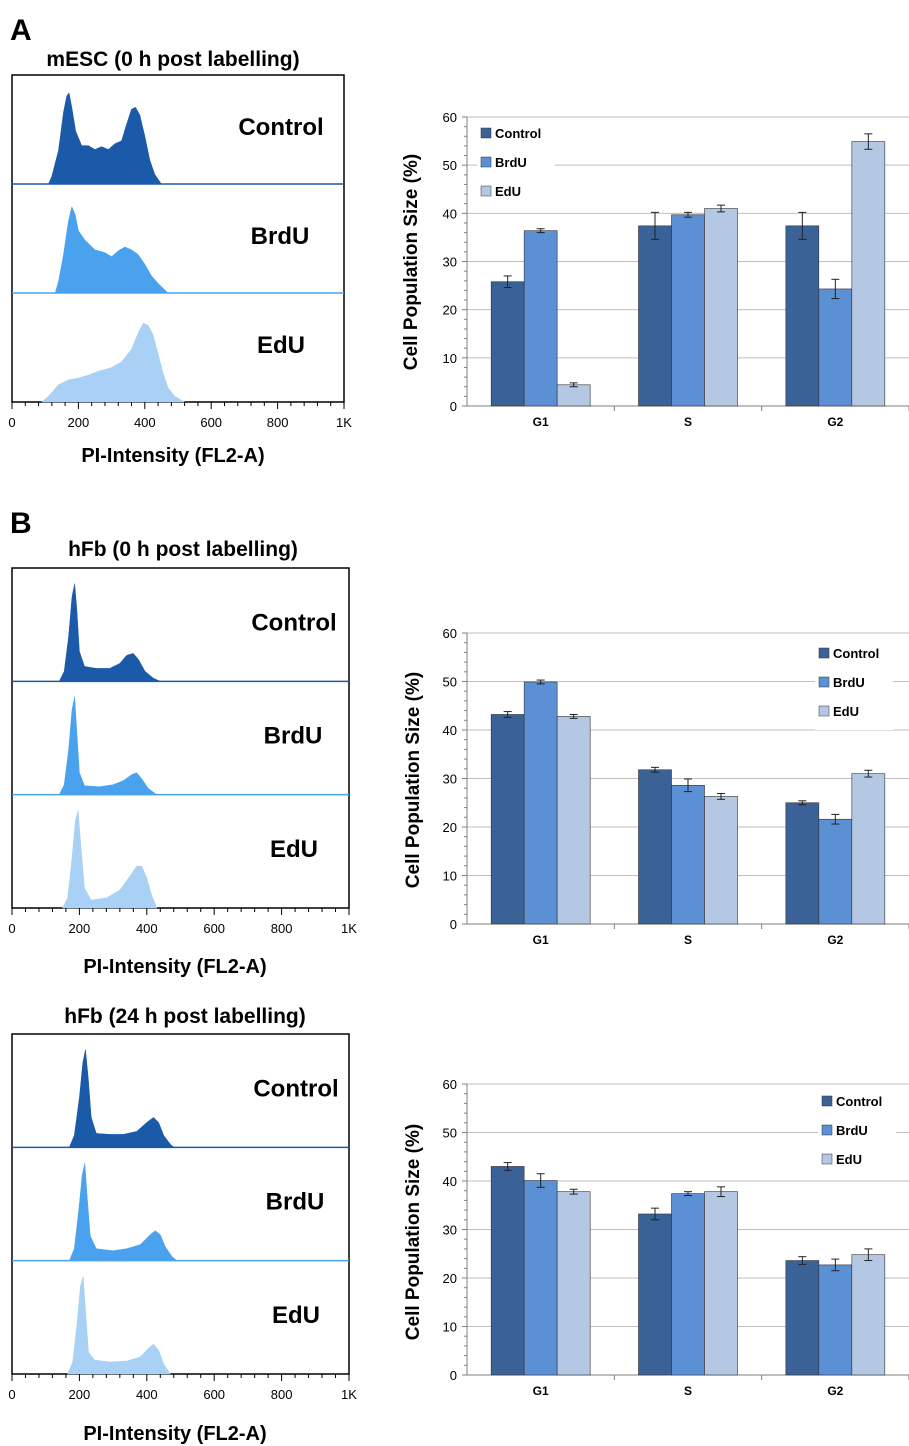  Describe the element at coordinates (183, 549) in the screenshot. I see `histogram-title-hfb-0h: hFb (0 h post labelling)` at that location.